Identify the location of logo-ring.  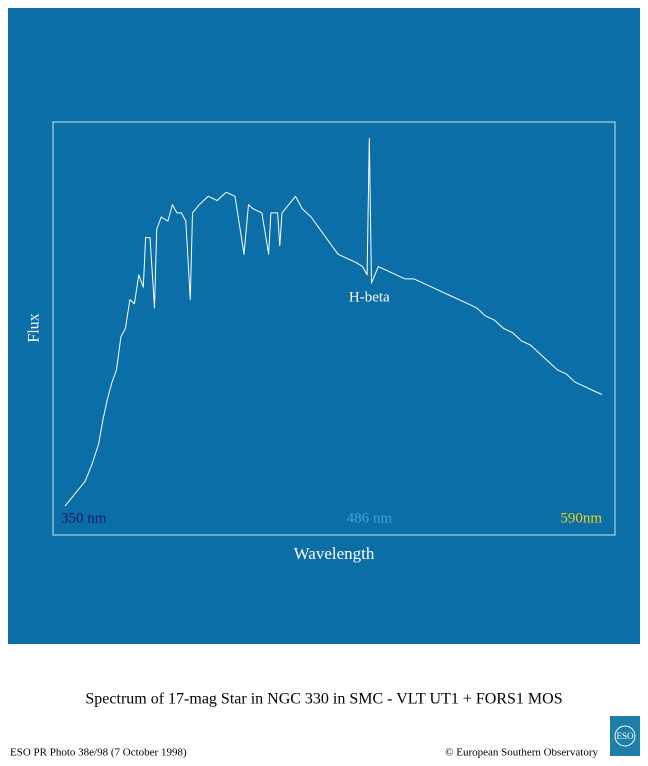
(625, 736).